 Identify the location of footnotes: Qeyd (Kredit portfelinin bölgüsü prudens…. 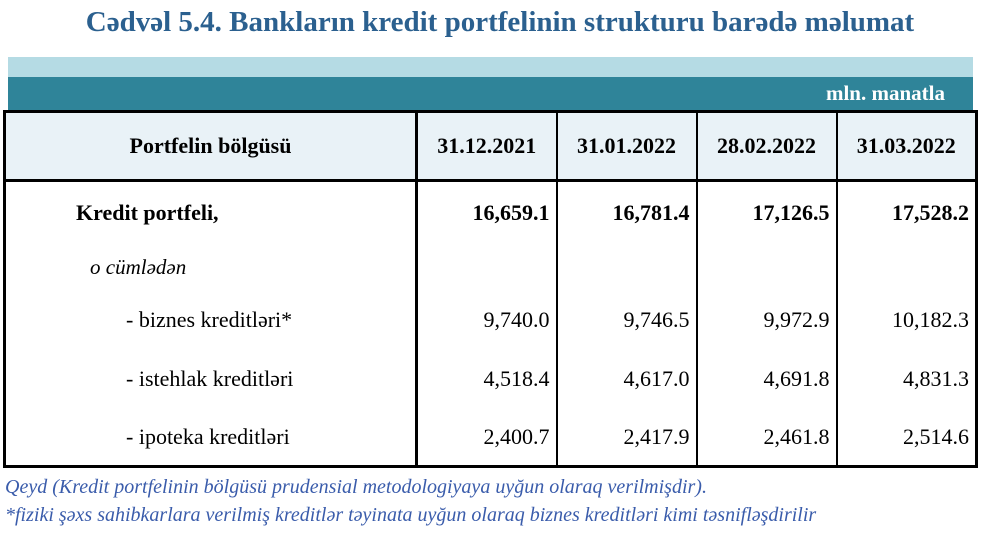
(500, 501).